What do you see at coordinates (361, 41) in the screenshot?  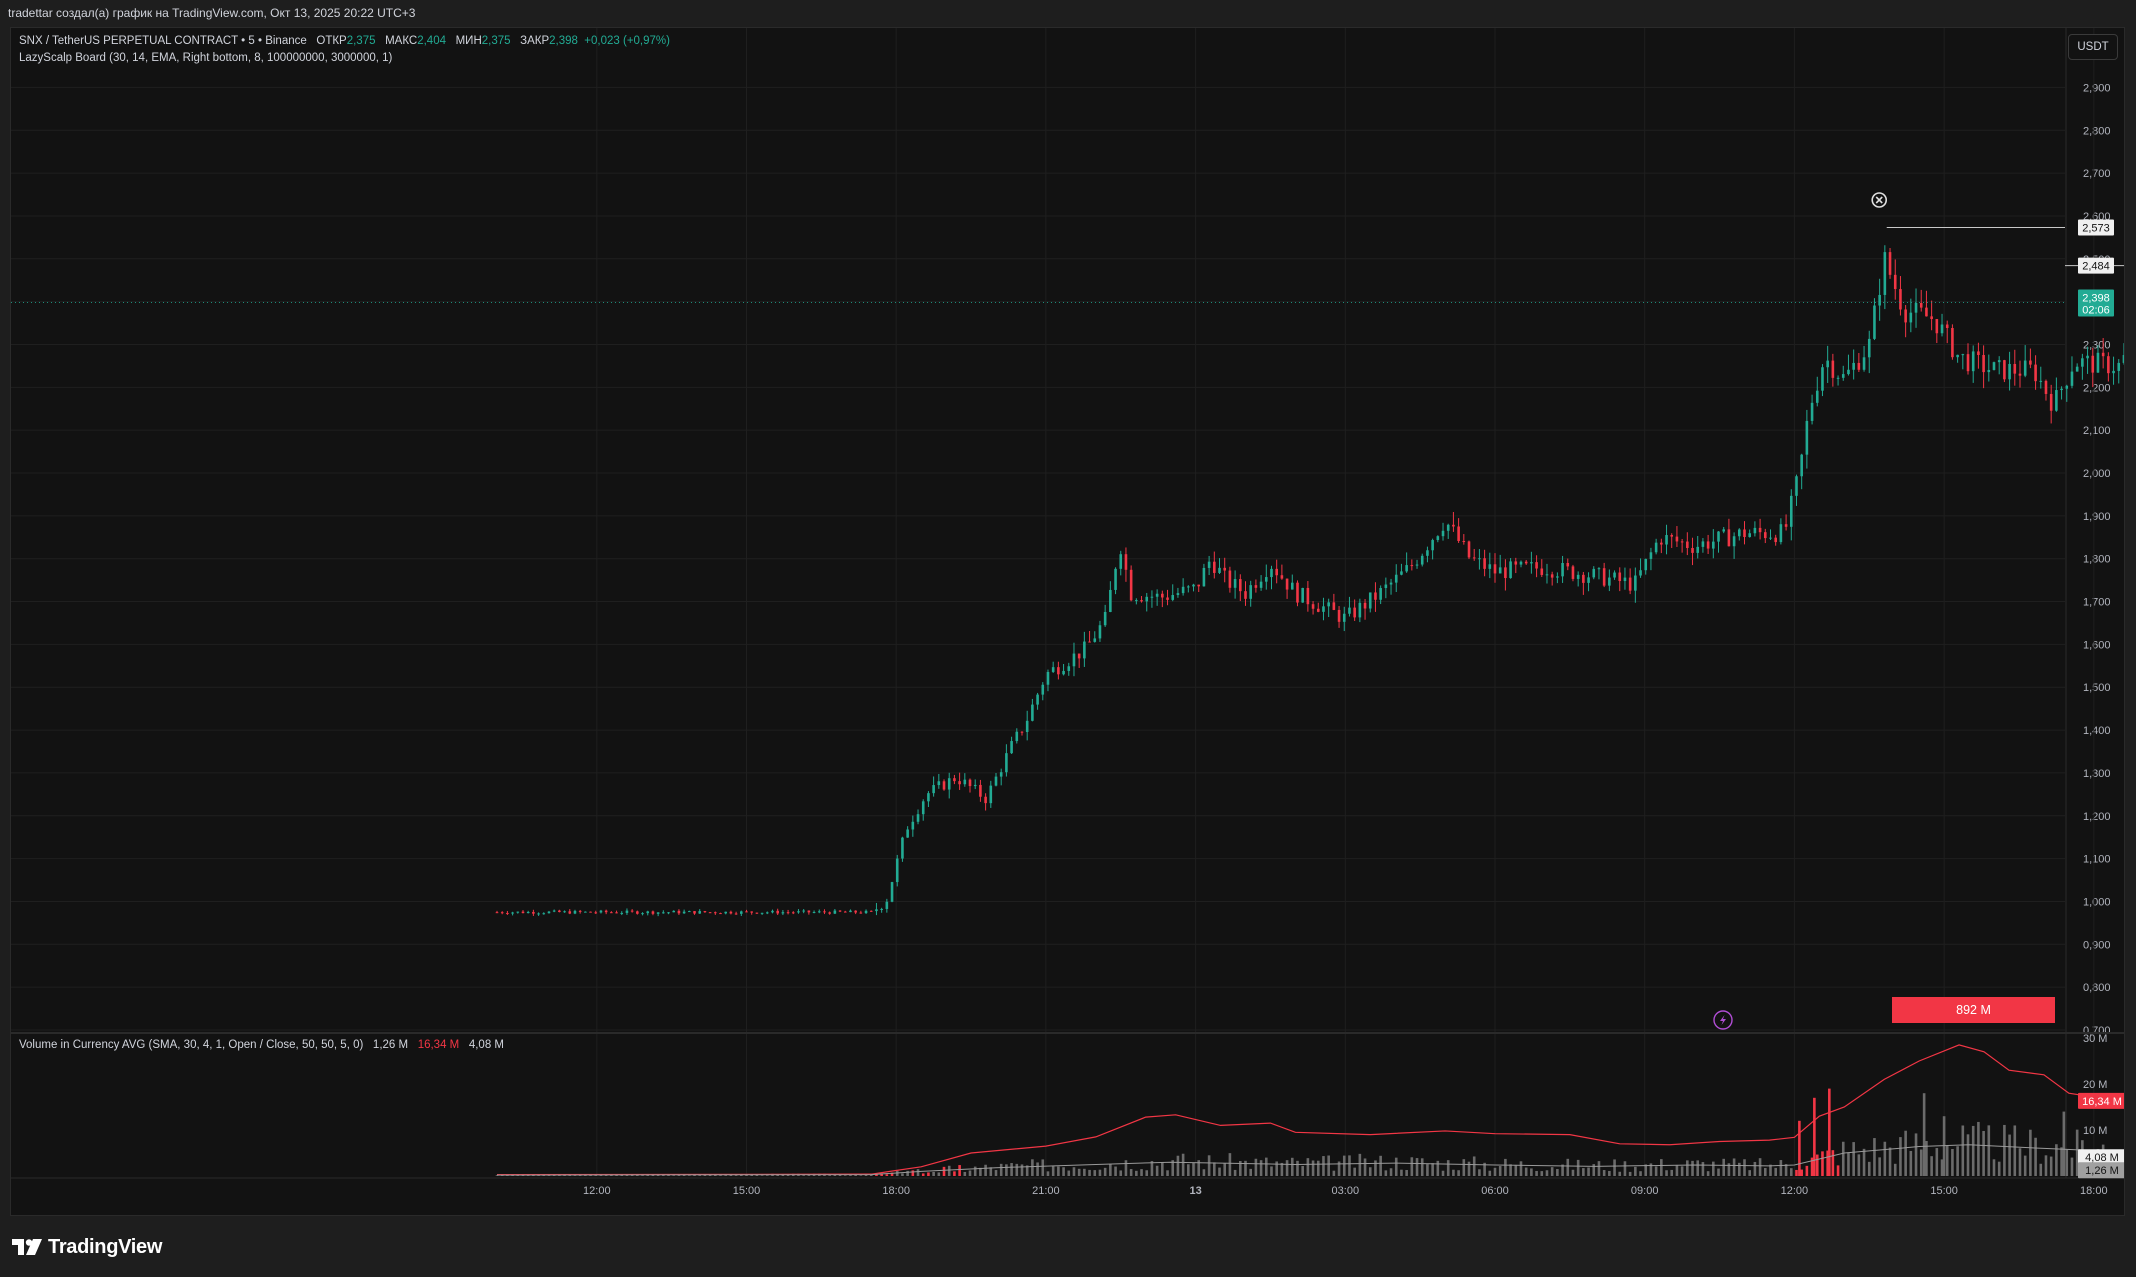 I see `open-value: 2,375` at bounding box center [361, 41].